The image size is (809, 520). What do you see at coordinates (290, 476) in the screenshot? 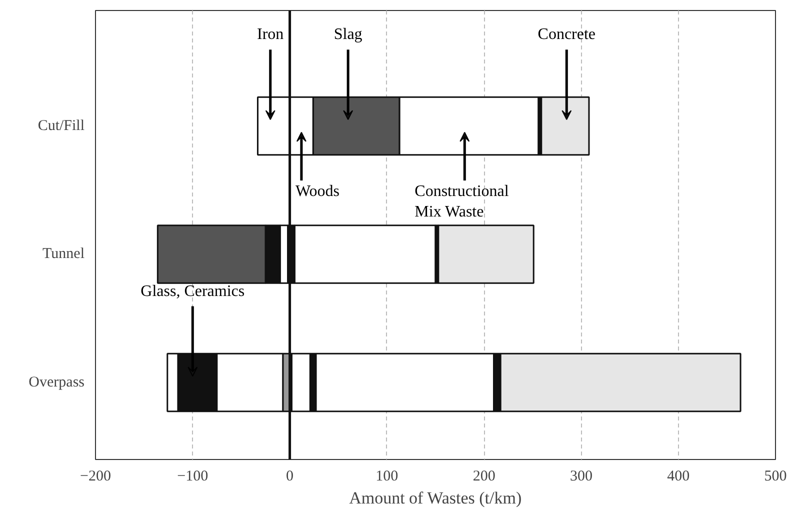
I see `x-tick-label: 0` at bounding box center [290, 476].